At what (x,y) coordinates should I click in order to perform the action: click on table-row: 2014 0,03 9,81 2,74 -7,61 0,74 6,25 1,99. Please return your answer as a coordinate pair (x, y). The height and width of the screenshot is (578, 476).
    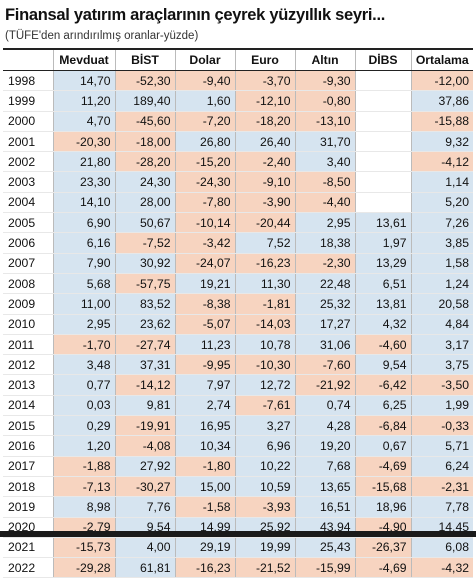
    Looking at the image, I should click on (238, 406).